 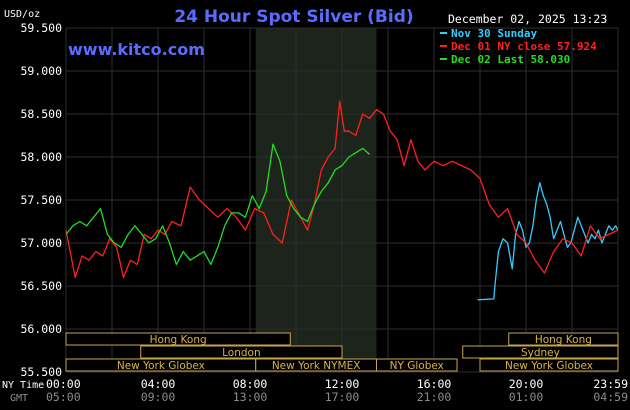 What do you see at coordinates (136, 49) in the screenshot?
I see `watermark: www.kitco.com` at bounding box center [136, 49].